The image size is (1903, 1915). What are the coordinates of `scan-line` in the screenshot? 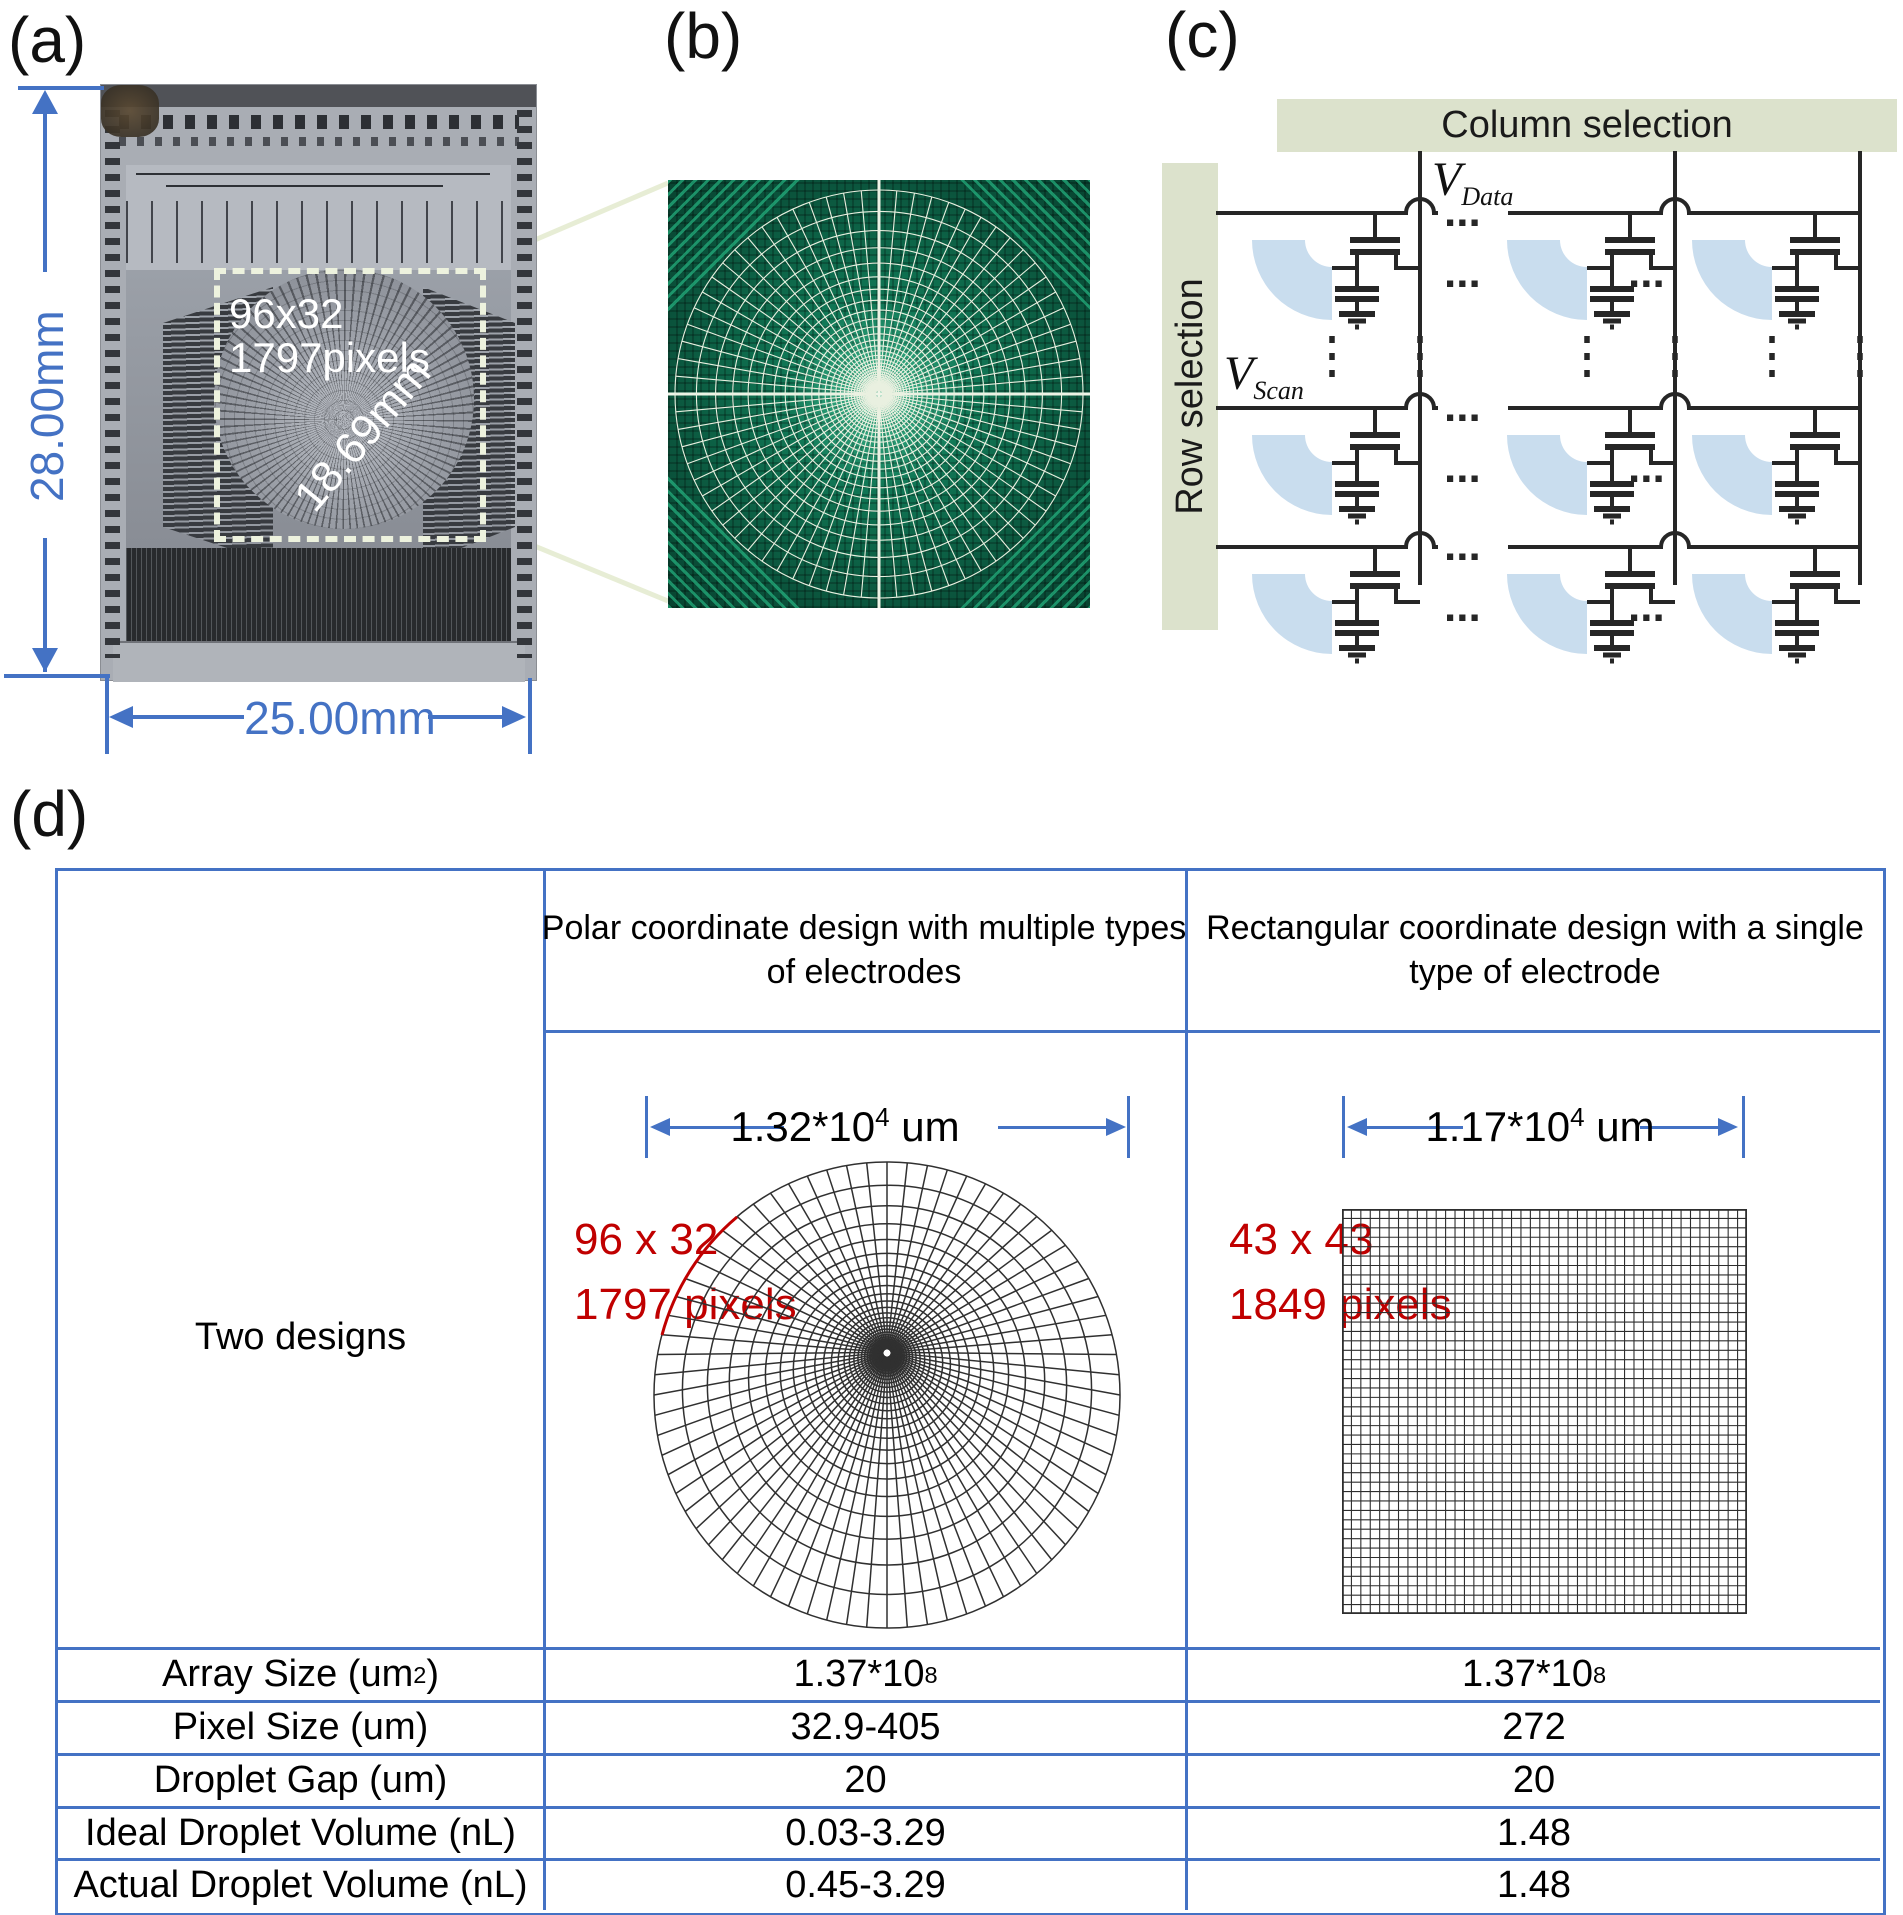 It's located at (1538, 401).